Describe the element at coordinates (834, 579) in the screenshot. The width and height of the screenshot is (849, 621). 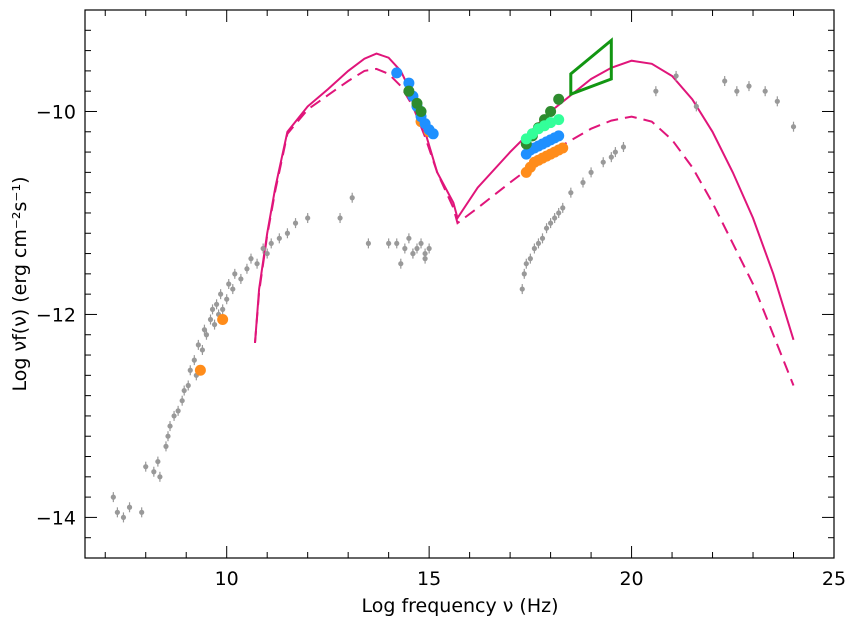
I see `x-tick-label: 25` at that location.